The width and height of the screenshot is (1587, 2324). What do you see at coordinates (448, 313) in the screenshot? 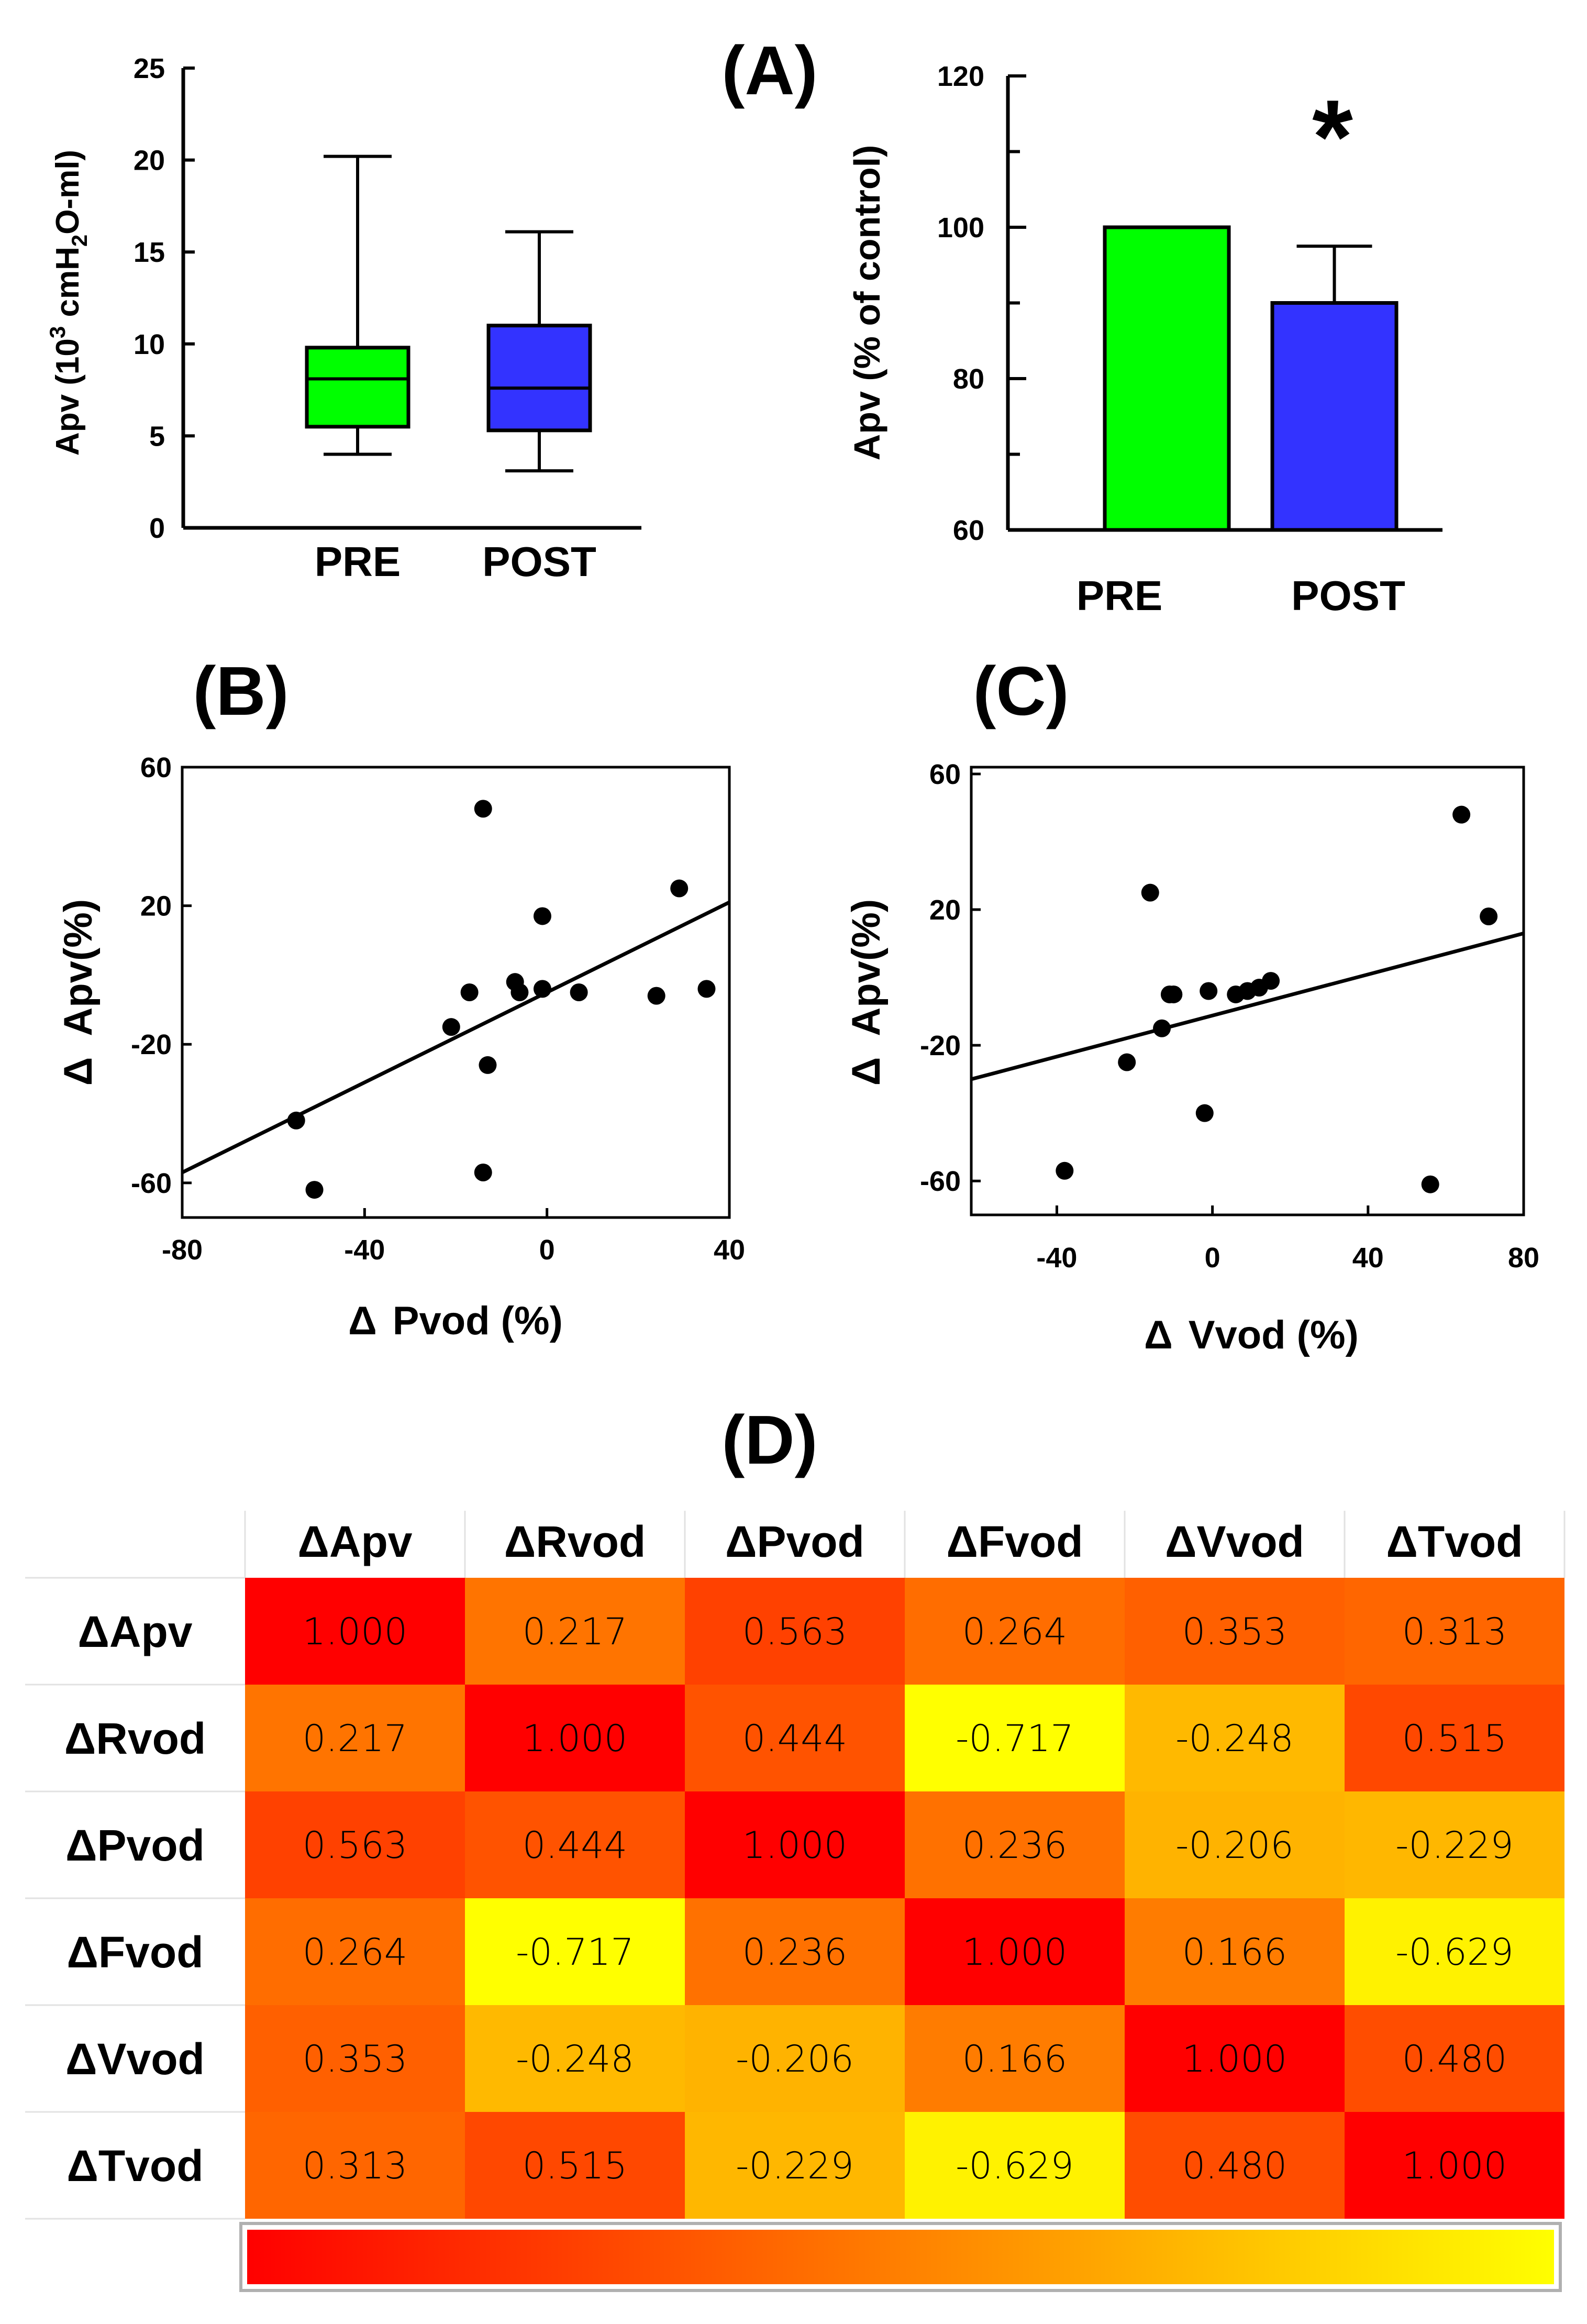
I see `box-plot-boxes` at bounding box center [448, 313].